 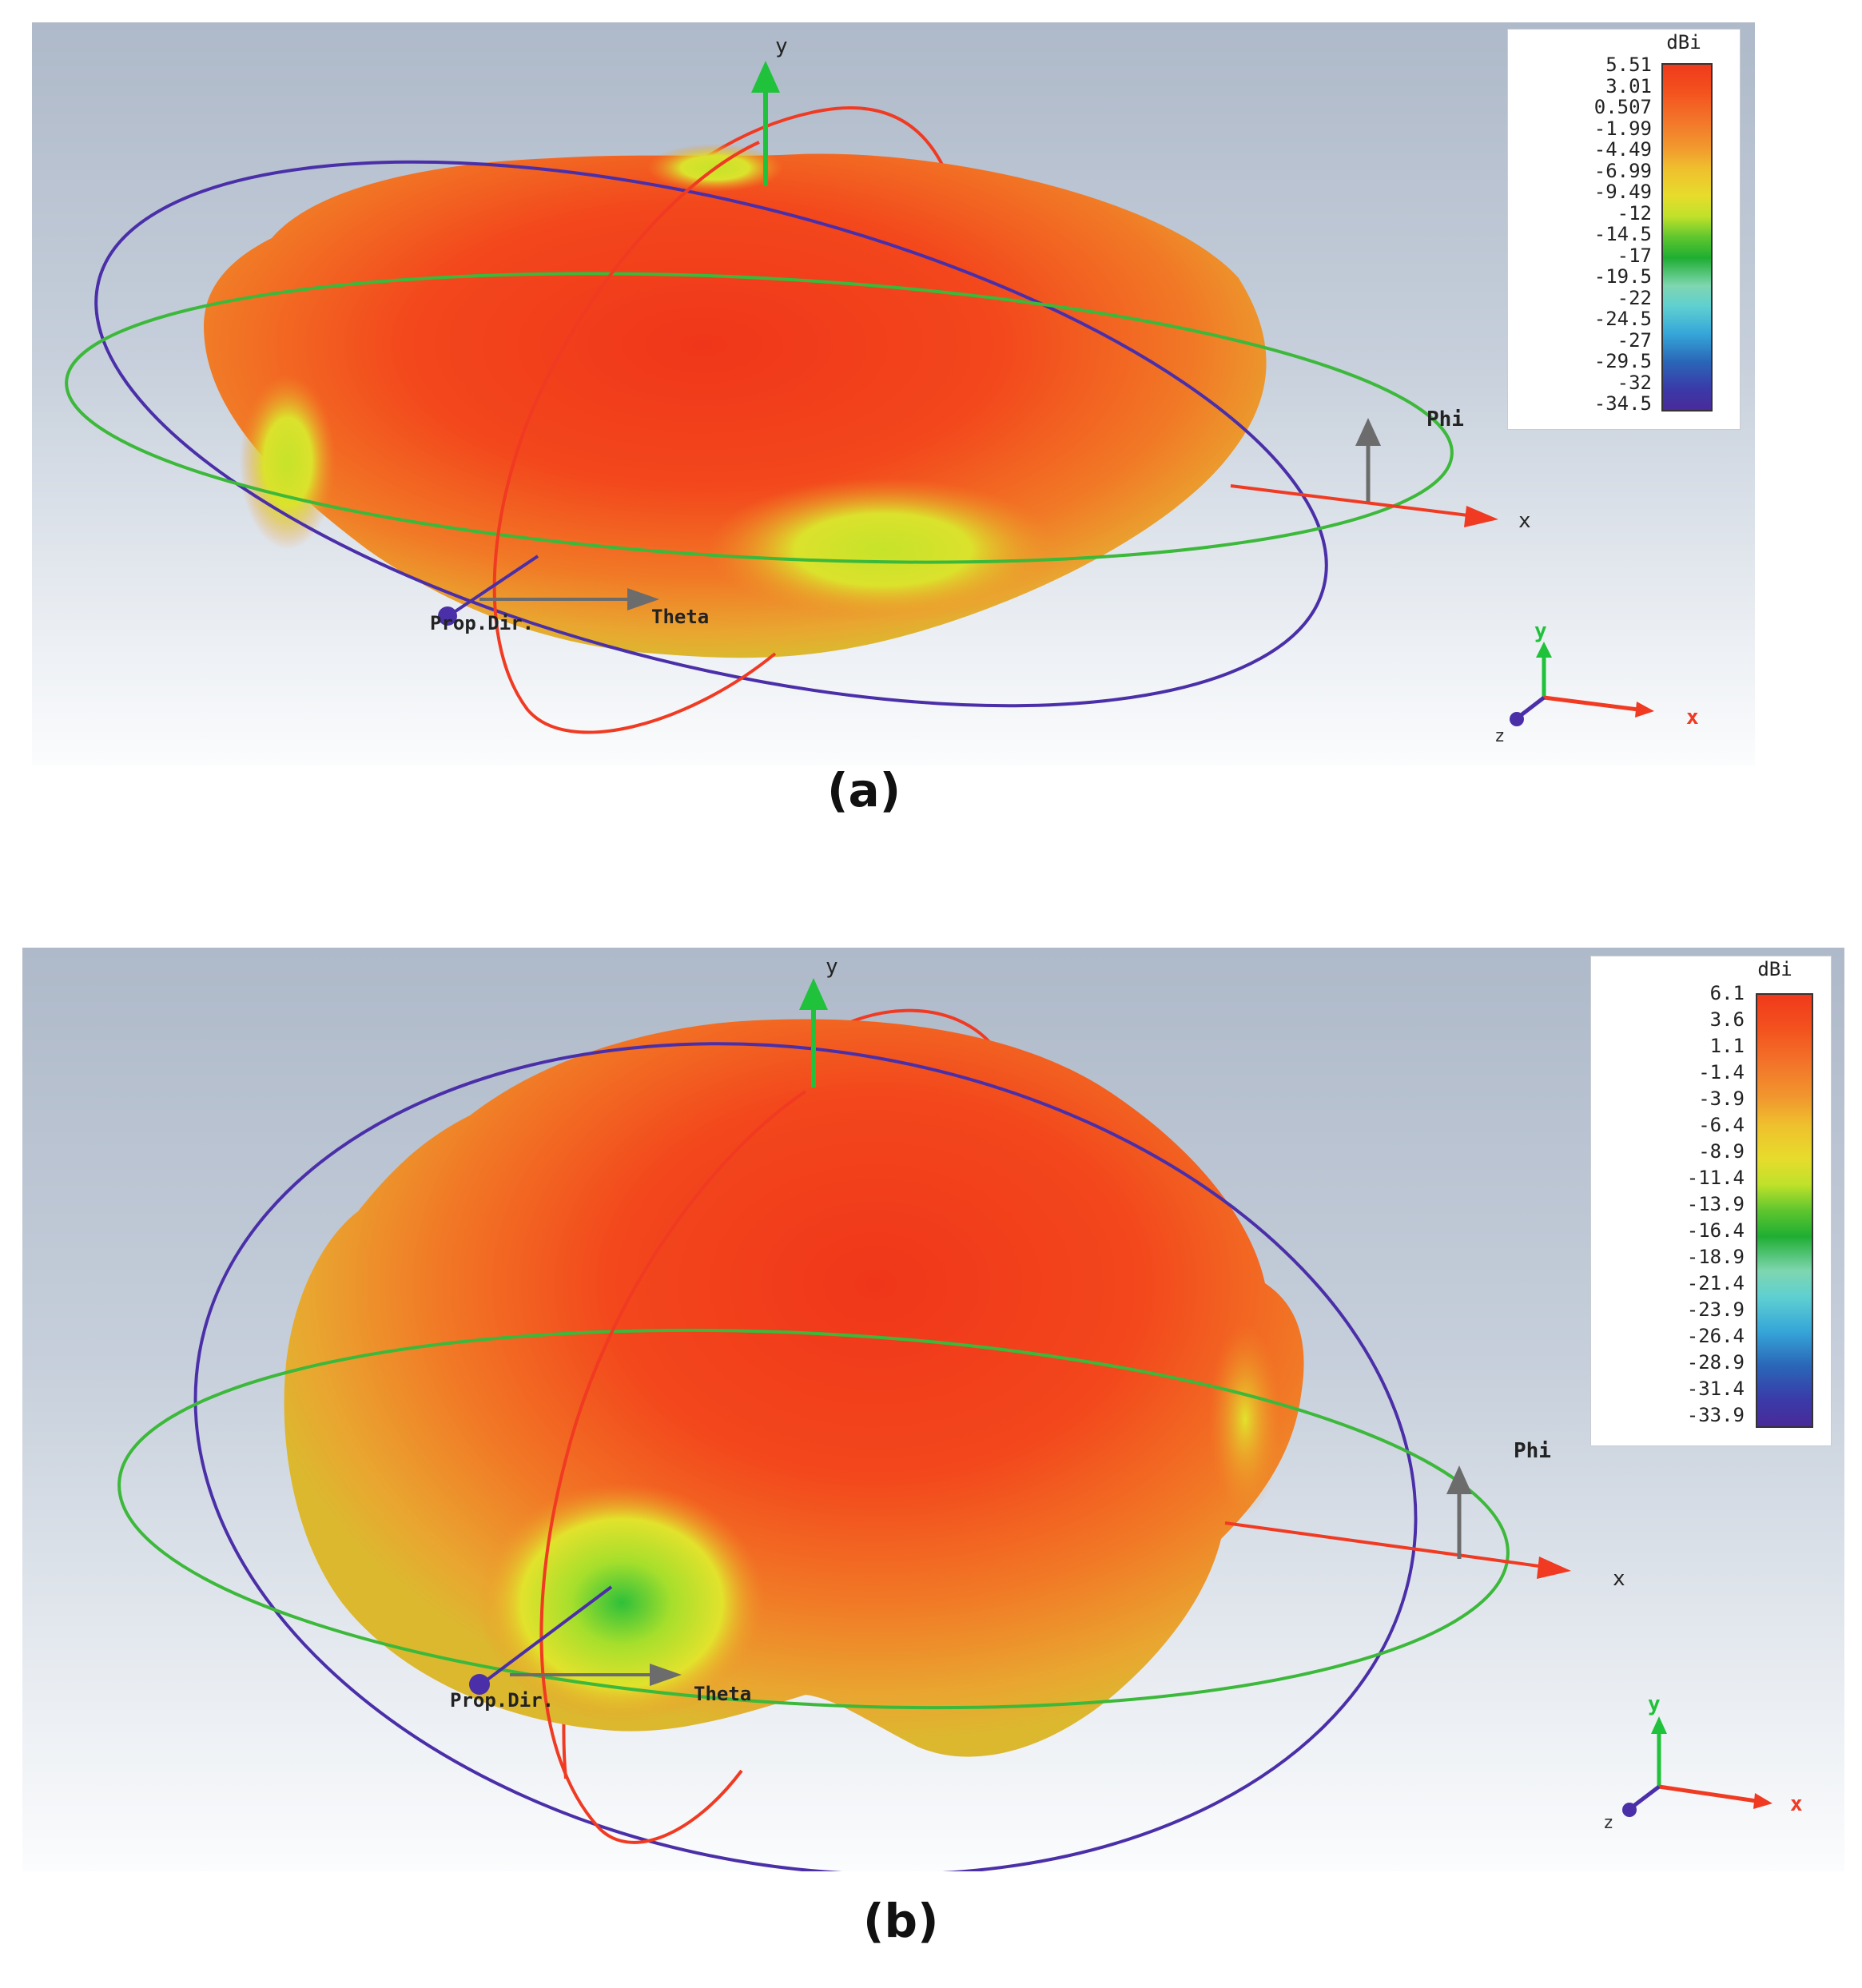 I want to click on legend-tick-label: -17, so click(x=1634, y=255).